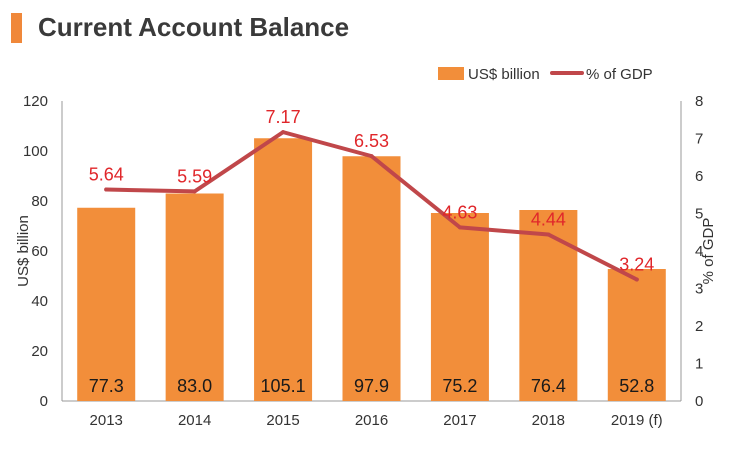  Describe the element at coordinates (375, 28) in the screenshot. I see `title-bar: Current Account Balance` at that location.